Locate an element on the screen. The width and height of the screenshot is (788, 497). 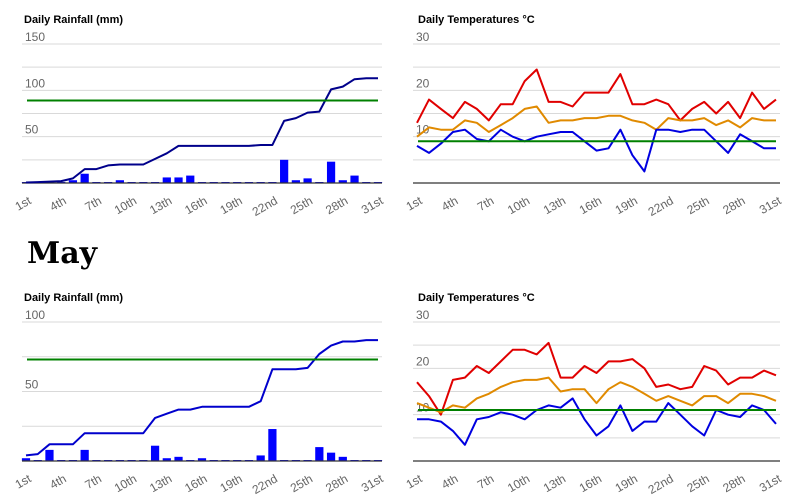
y-tick-label: 10 is located at coordinates (423, 130).